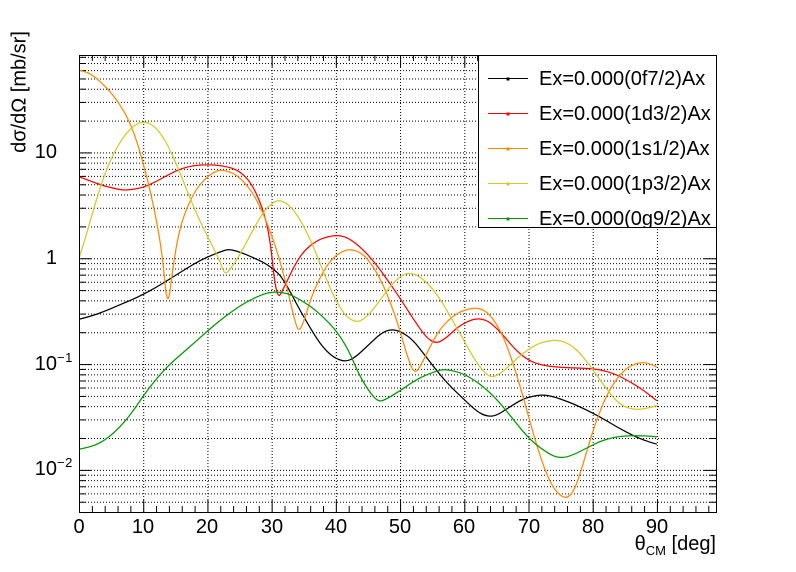  What do you see at coordinates (657, 527) in the screenshot?
I see `x-tick-label: 90` at bounding box center [657, 527].